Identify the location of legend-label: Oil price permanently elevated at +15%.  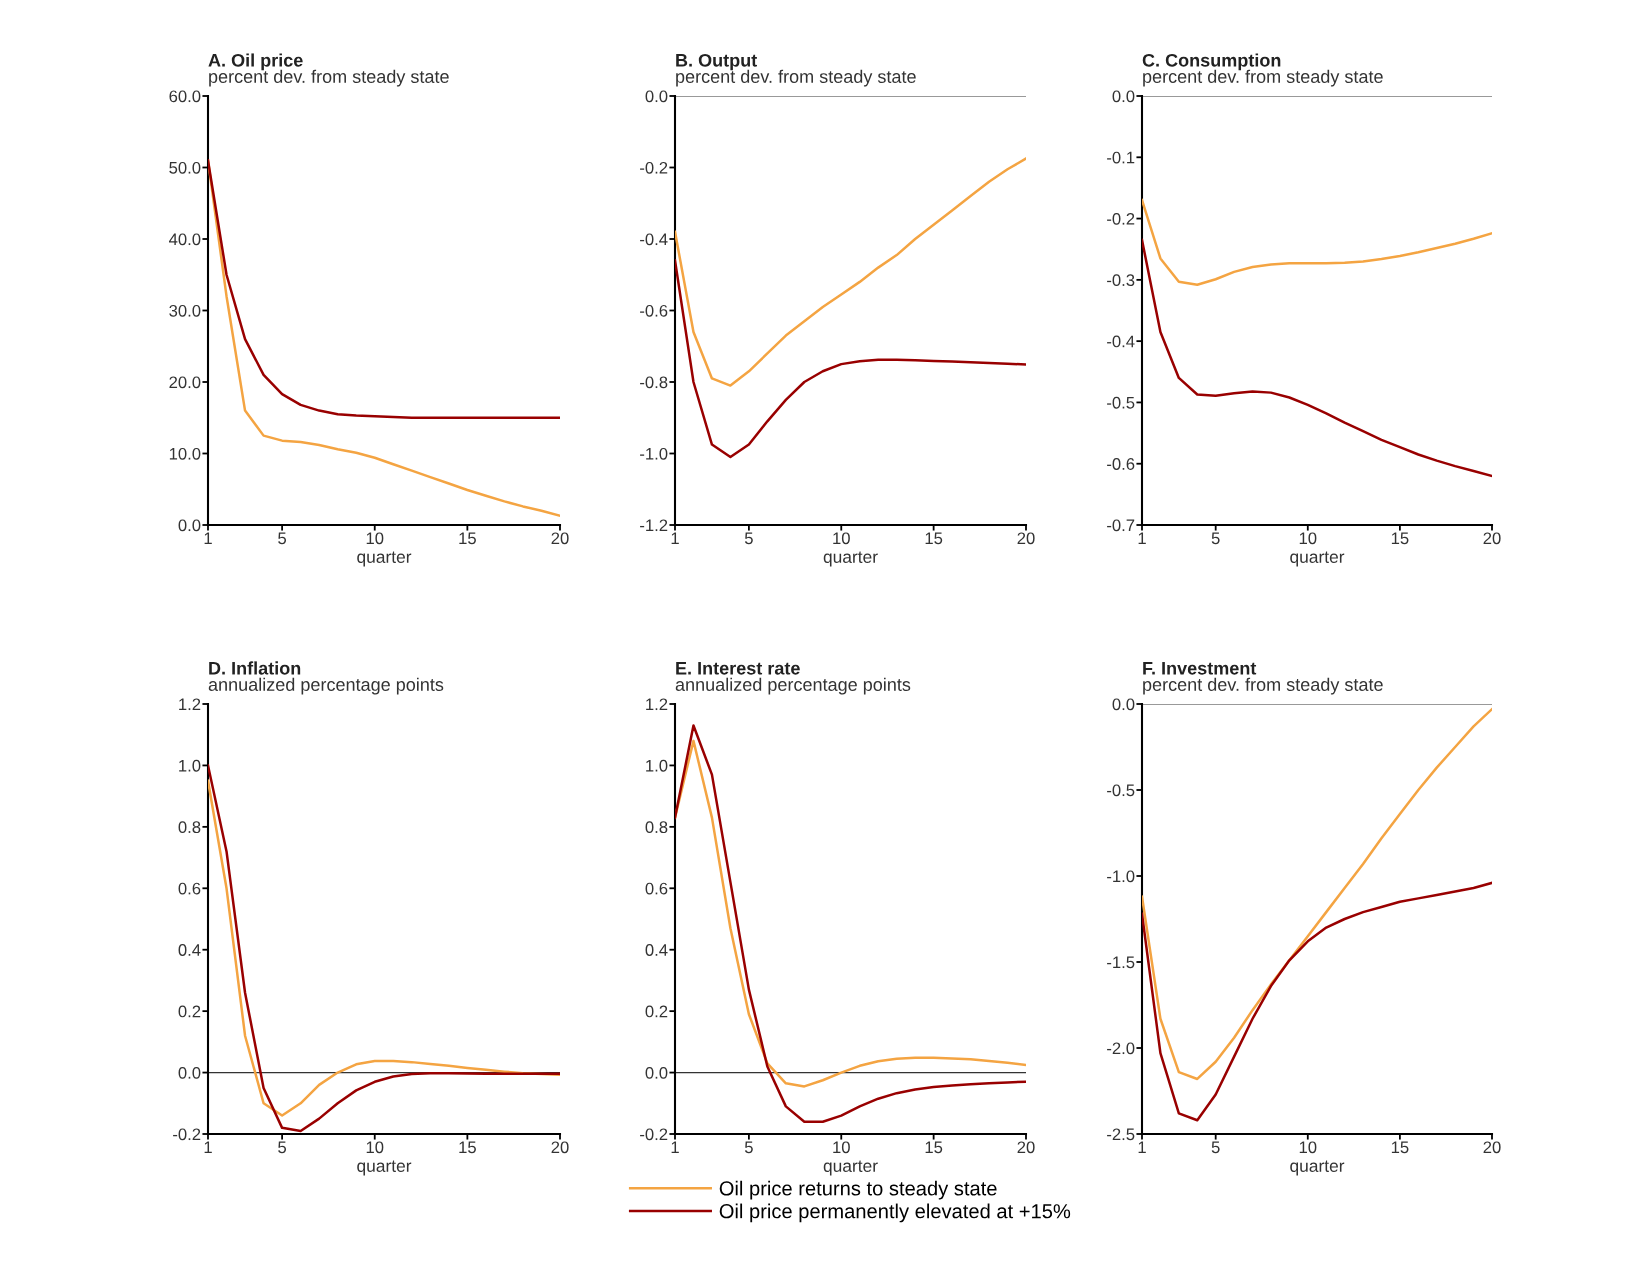
(895, 1213).